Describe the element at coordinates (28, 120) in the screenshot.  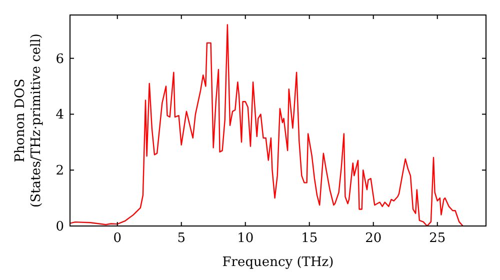
I see `y-axis-title: Phonon DOS (States/THz·primitive cell)` at that location.